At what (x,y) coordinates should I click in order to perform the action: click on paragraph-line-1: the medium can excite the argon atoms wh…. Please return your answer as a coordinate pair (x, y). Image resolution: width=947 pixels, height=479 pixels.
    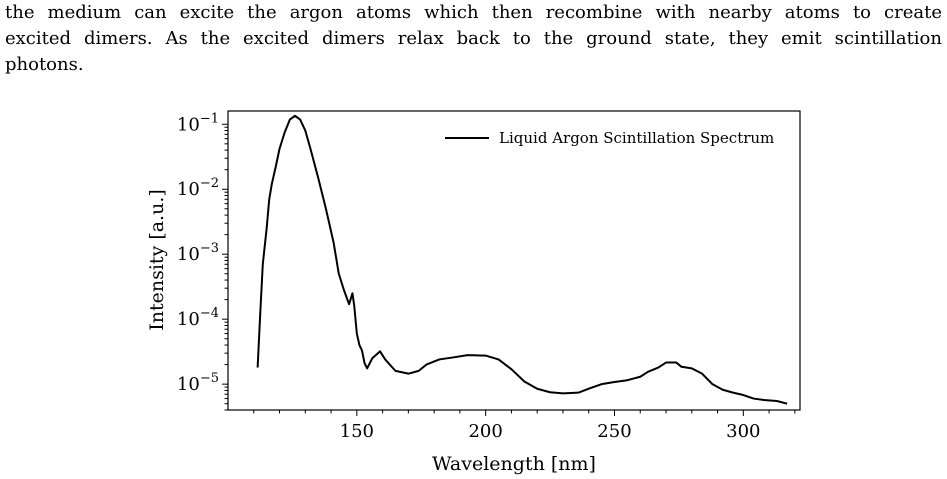
    Looking at the image, I should click on (473, 12).